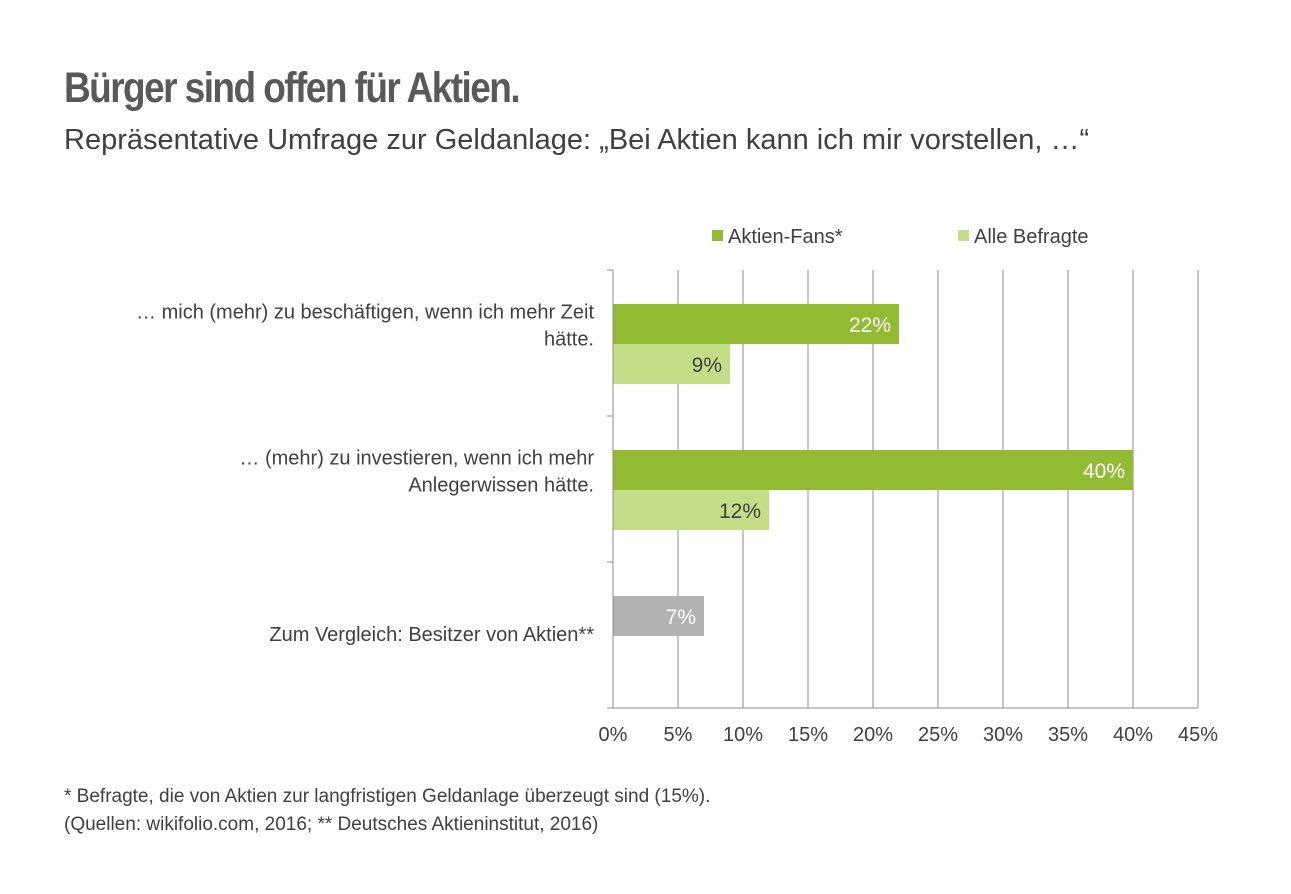  I want to click on x-tick-label: 25%, so click(938, 735).